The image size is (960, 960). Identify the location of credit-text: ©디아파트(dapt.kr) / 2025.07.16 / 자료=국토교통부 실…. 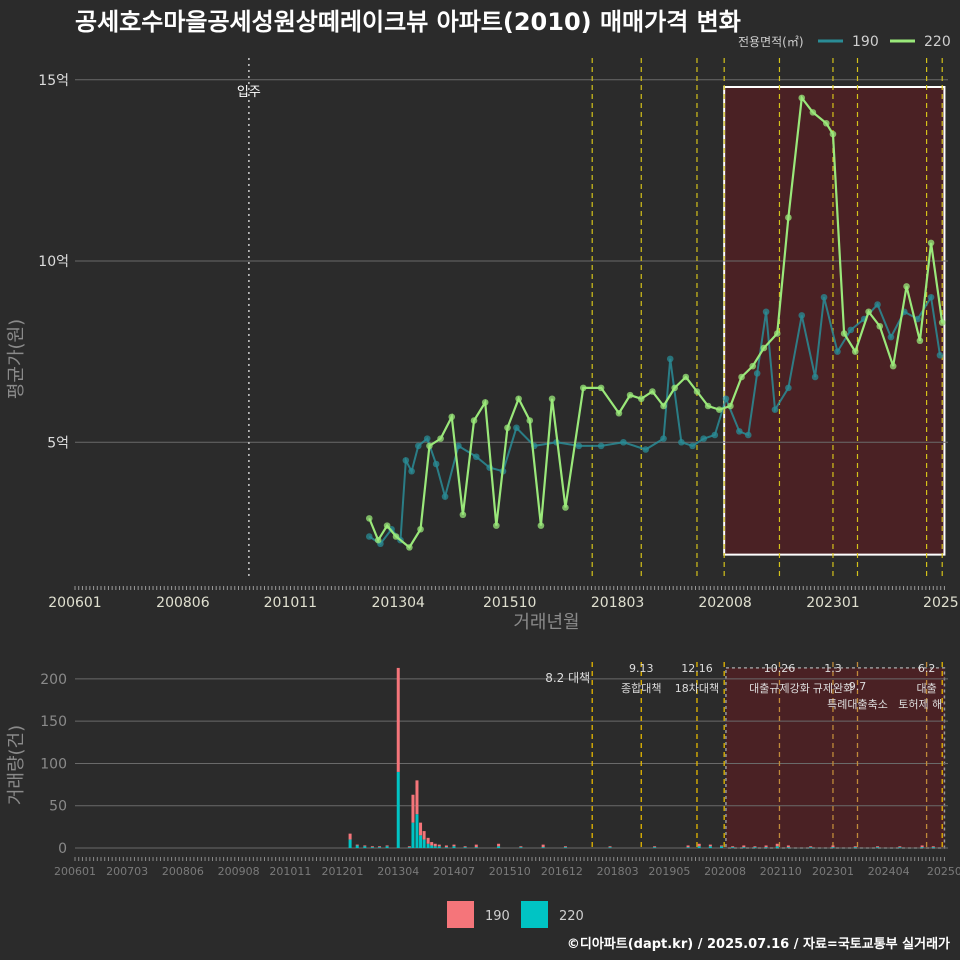
(758, 944).